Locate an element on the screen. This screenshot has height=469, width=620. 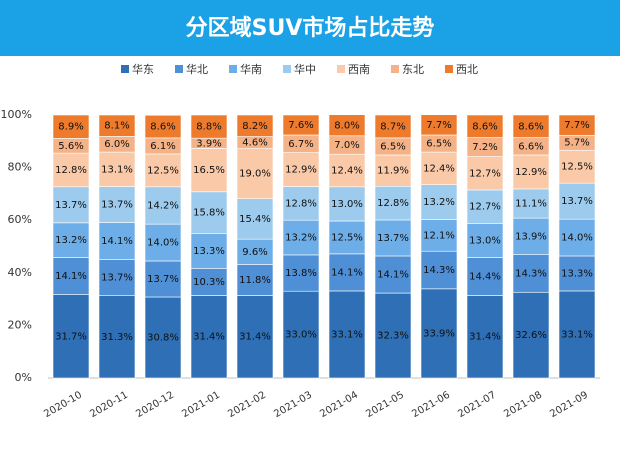
data-label: 8.0% is located at coordinates (346, 125).